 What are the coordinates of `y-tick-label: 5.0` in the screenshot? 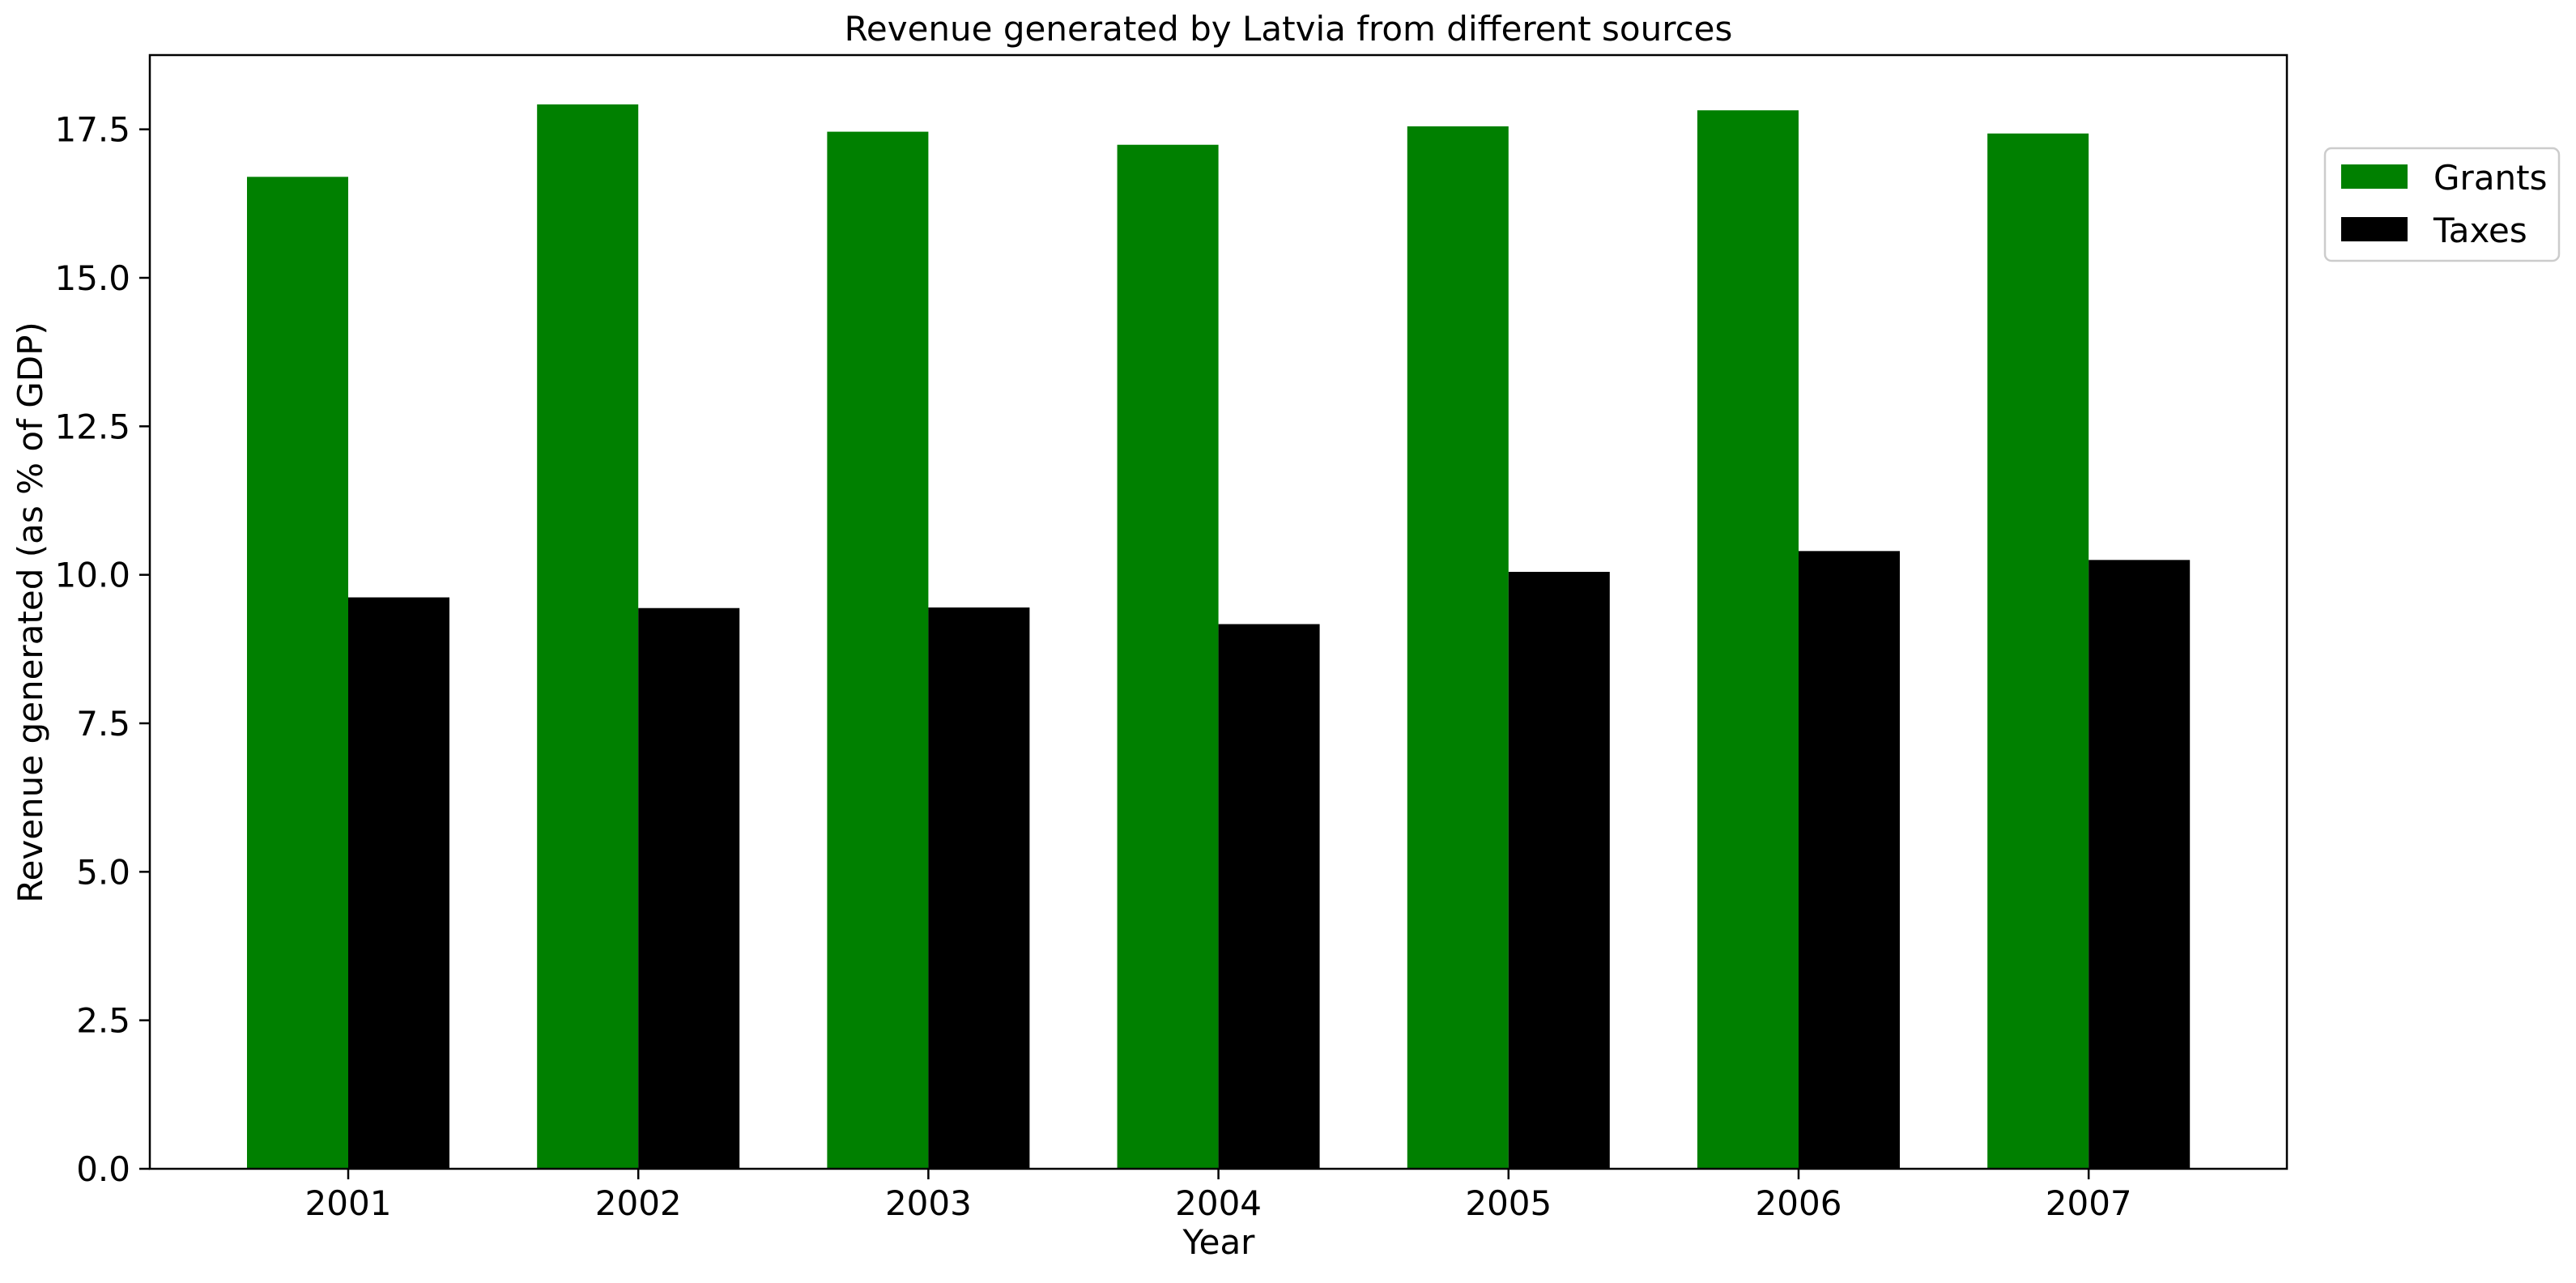 It's located at (103, 872).